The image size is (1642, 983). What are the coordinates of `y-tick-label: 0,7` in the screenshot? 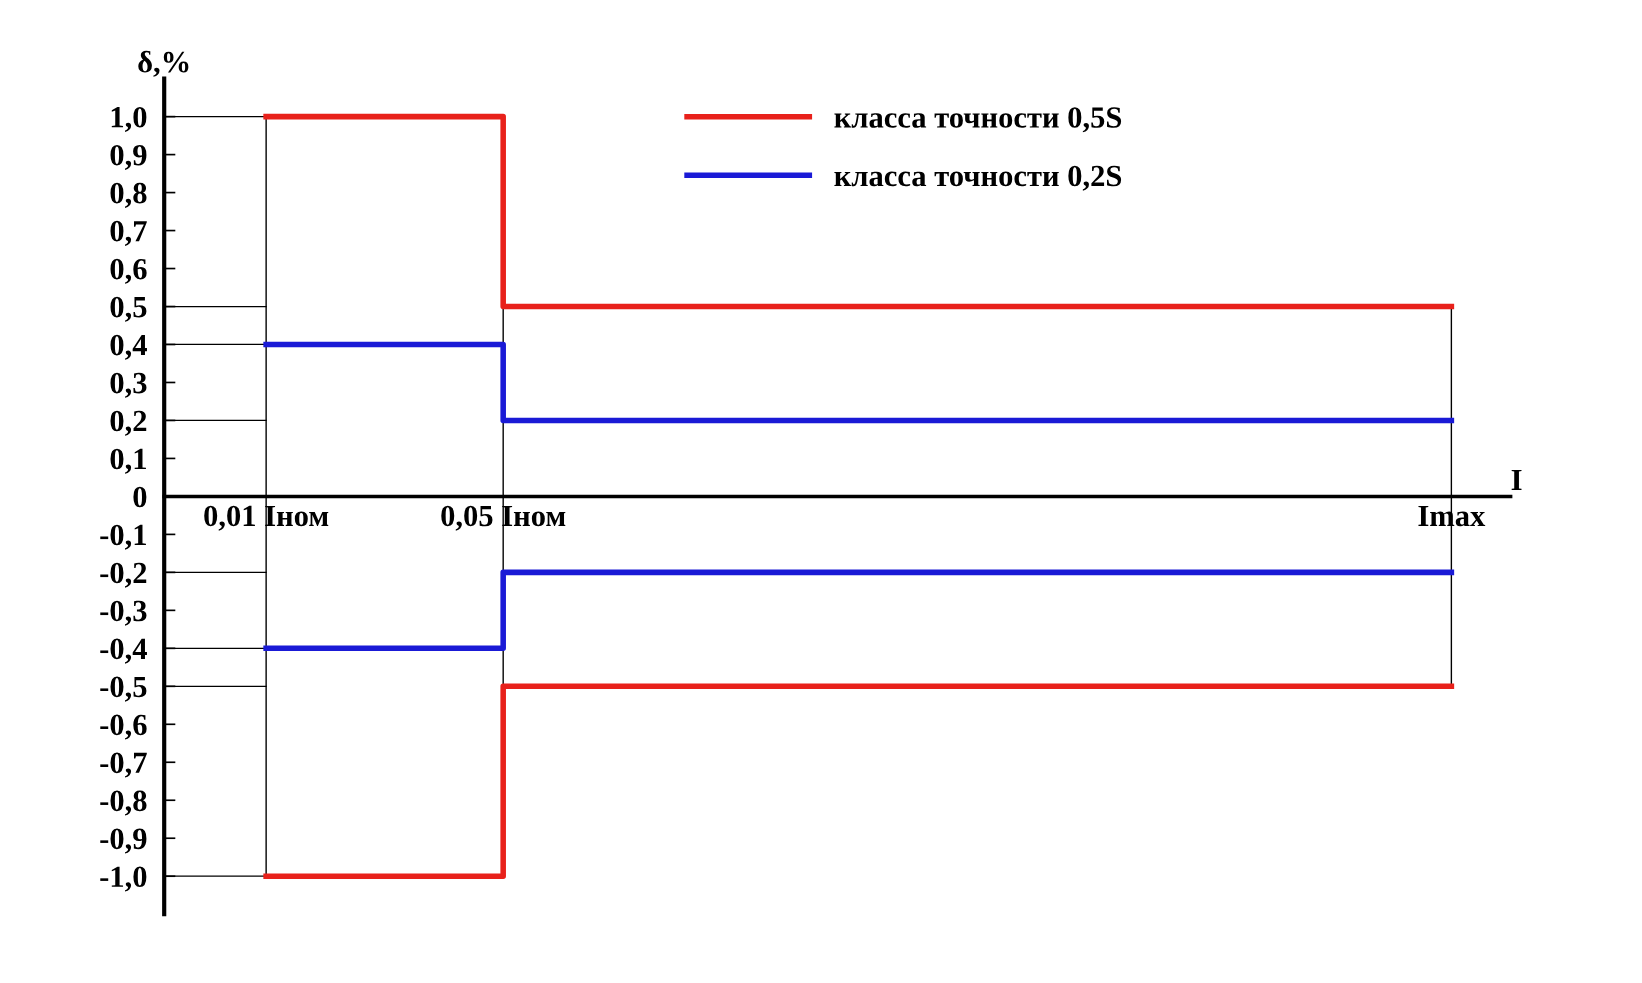 It's located at (128, 233).